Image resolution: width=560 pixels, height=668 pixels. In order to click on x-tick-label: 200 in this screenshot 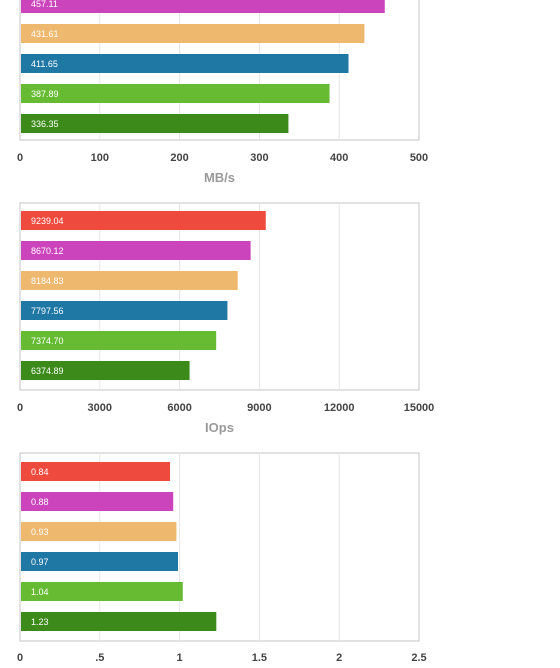, I will do `click(179, 158)`.